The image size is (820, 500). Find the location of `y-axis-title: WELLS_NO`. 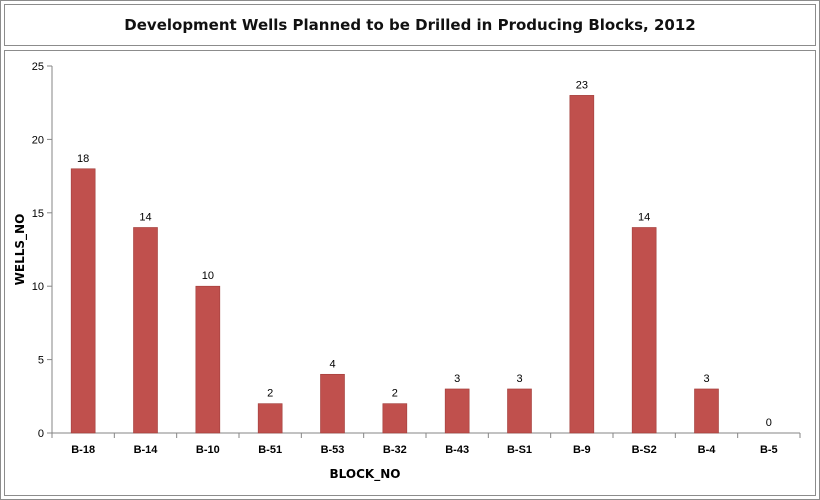

y-axis-title: WELLS_NO is located at coordinates (20, 250).